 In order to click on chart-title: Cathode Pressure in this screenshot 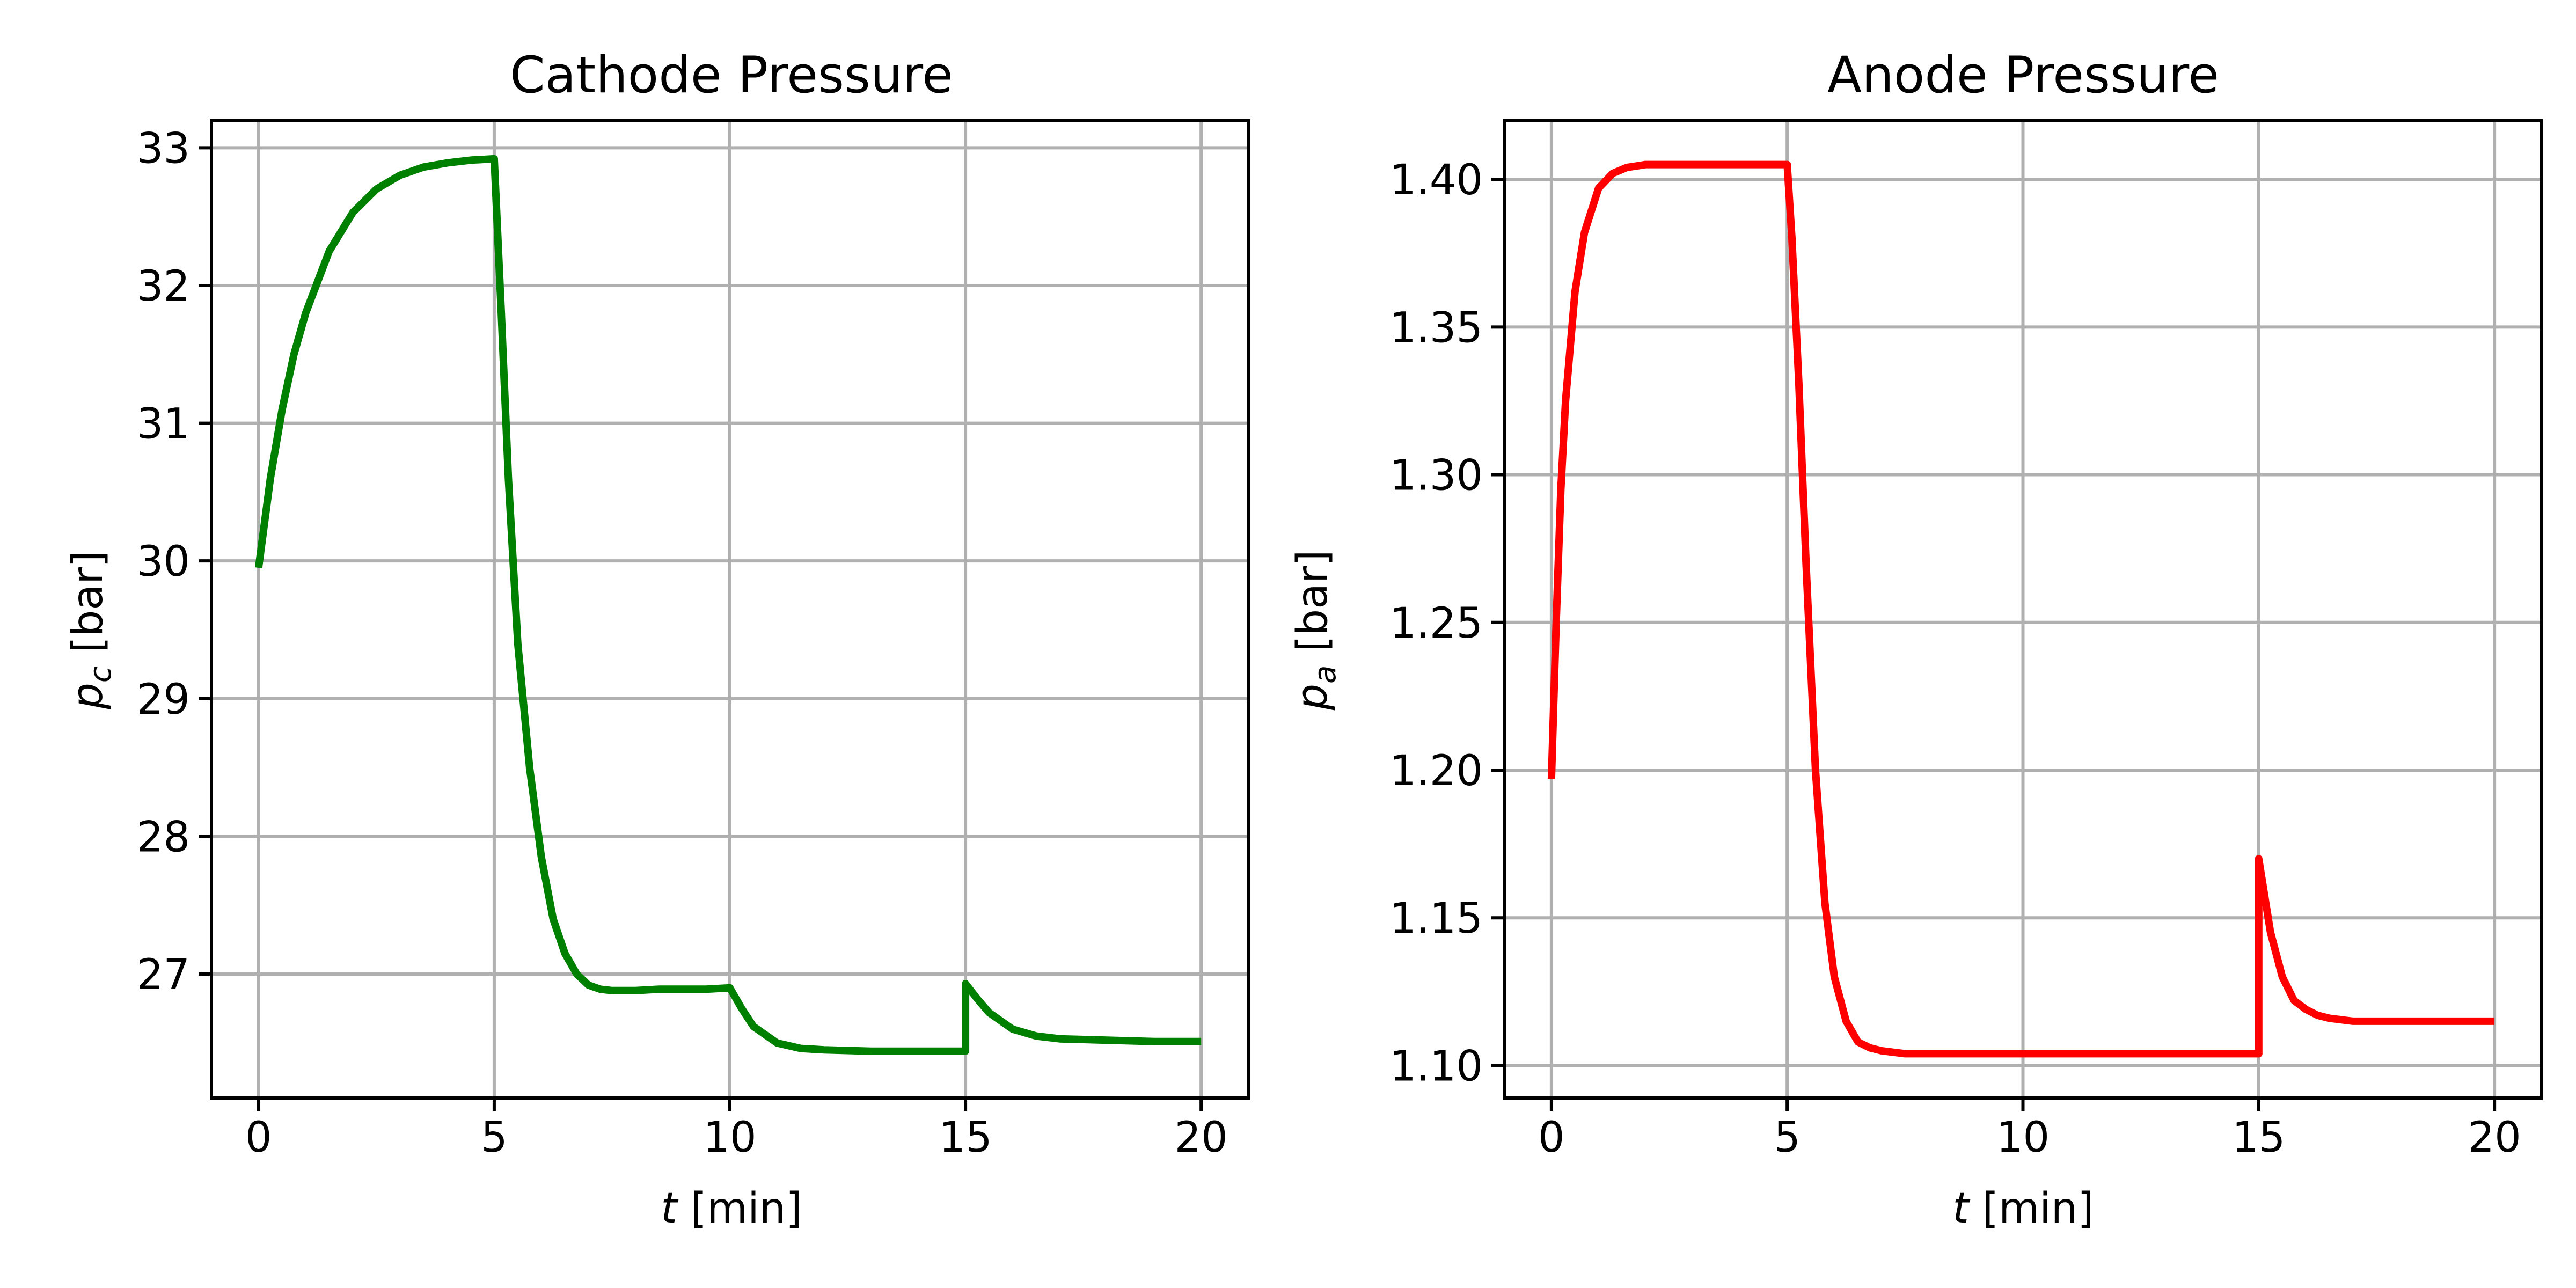, I will do `click(731, 75)`.